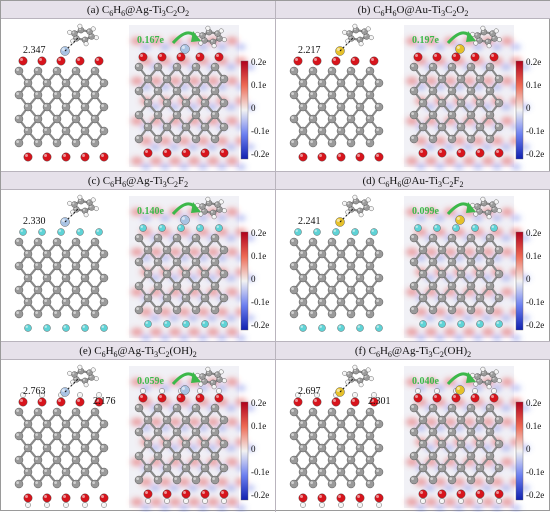  Describe the element at coordinates (519, 451) in the screenshot. I see `colorbar` at that location.